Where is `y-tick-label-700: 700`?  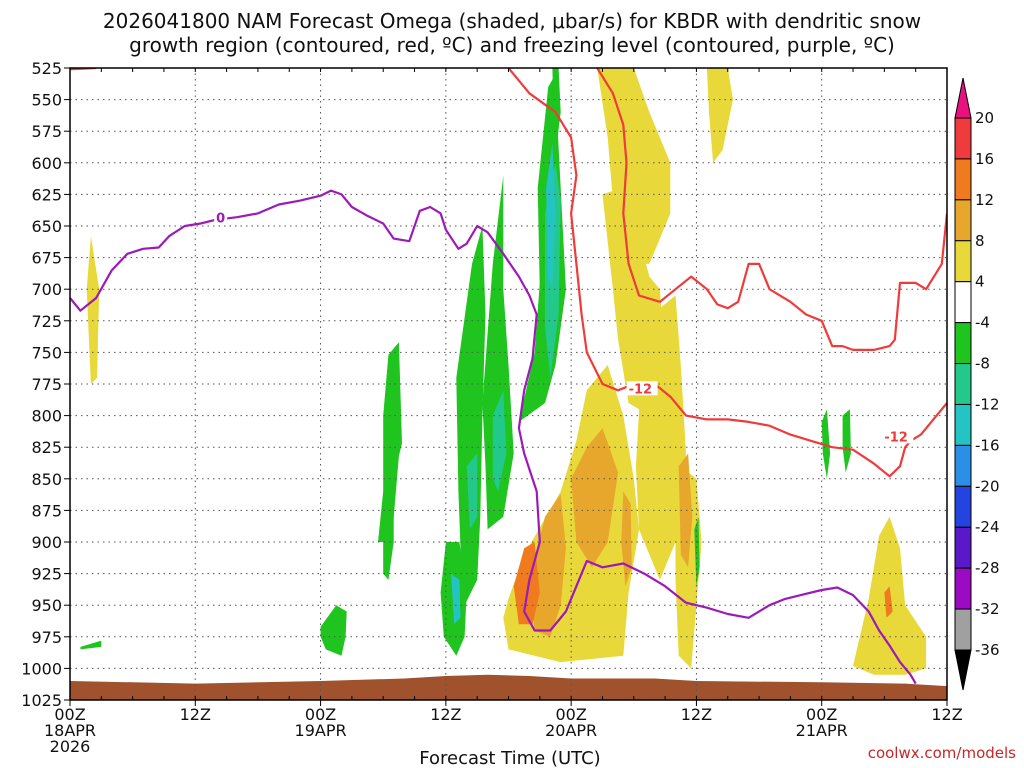 y-tick-label-700: 700 is located at coordinates (46, 289).